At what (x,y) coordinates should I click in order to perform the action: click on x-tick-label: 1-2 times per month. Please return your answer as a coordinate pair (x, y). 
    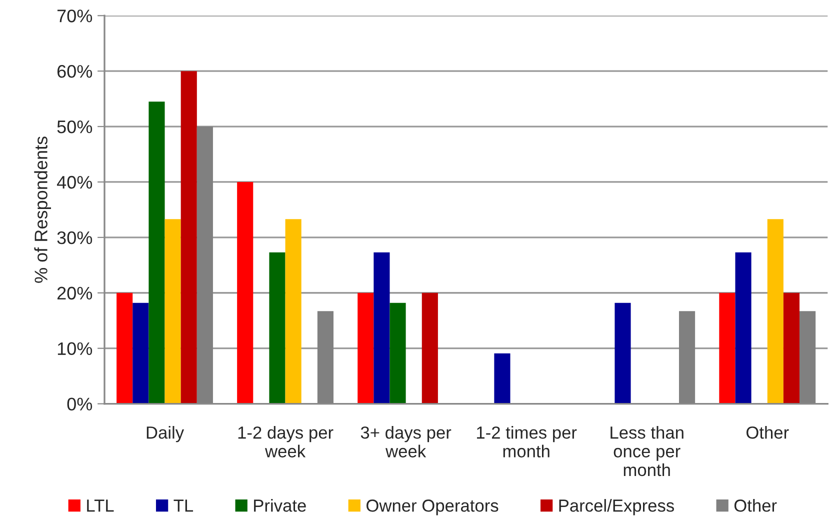
    Looking at the image, I should click on (527, 442).